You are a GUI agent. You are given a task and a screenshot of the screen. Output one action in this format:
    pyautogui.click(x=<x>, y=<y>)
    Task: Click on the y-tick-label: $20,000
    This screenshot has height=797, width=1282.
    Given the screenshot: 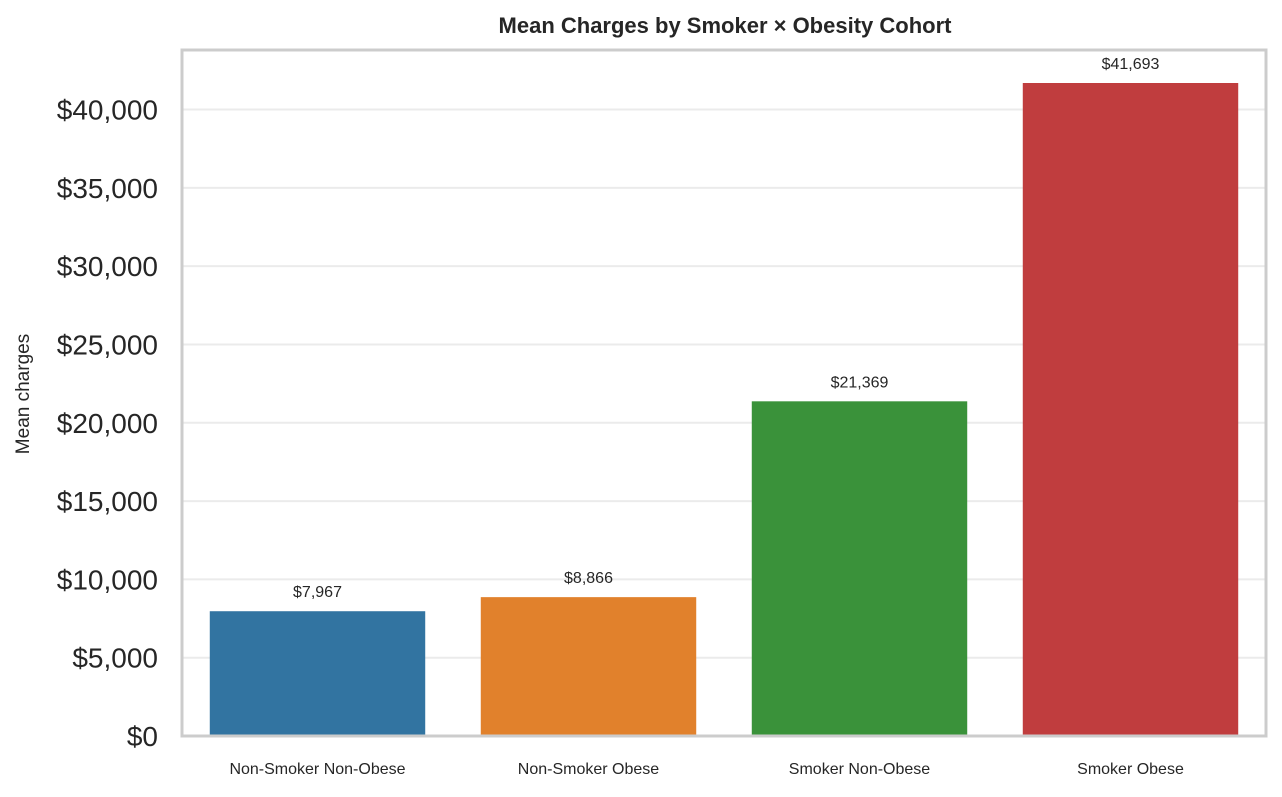 What is the action you would take?
    pyautogui.click(x=107, y=423)
    